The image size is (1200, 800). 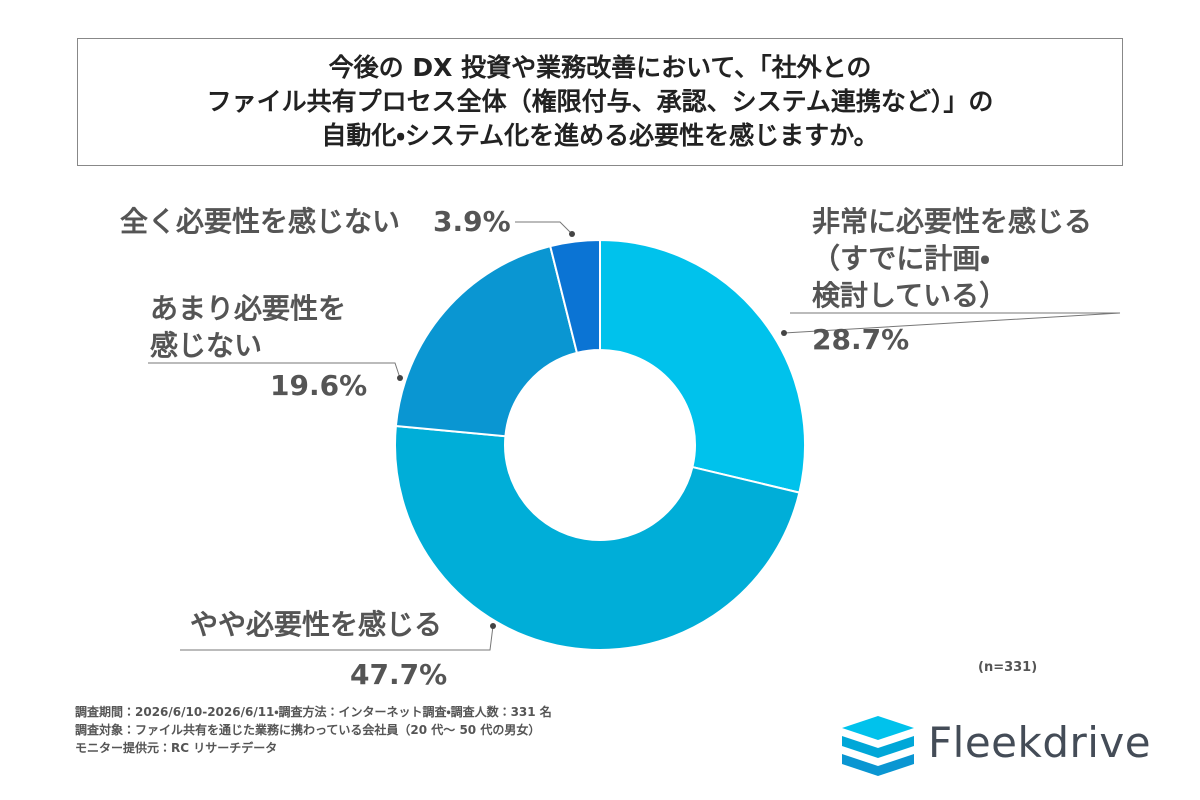 I want to click on value-label: 47.7%, so click(x=399, y=674).